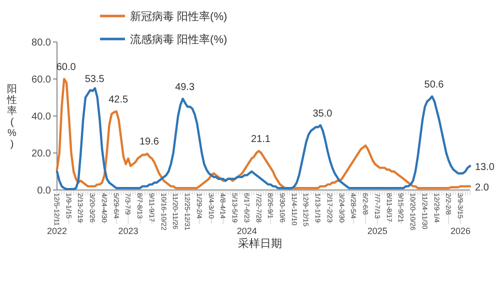 The width and height of the screenshot is (500, 286). I want to click on annotation: 2026, so click(460, 231).